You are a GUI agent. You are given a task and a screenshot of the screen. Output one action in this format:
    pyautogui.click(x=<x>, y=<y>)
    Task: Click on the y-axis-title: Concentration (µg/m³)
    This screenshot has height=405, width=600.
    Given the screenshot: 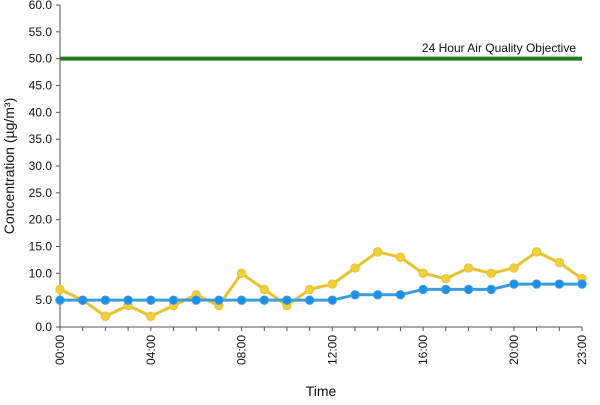 What is the action you would take?
    pyautogui.click(x=9, y=166)
    